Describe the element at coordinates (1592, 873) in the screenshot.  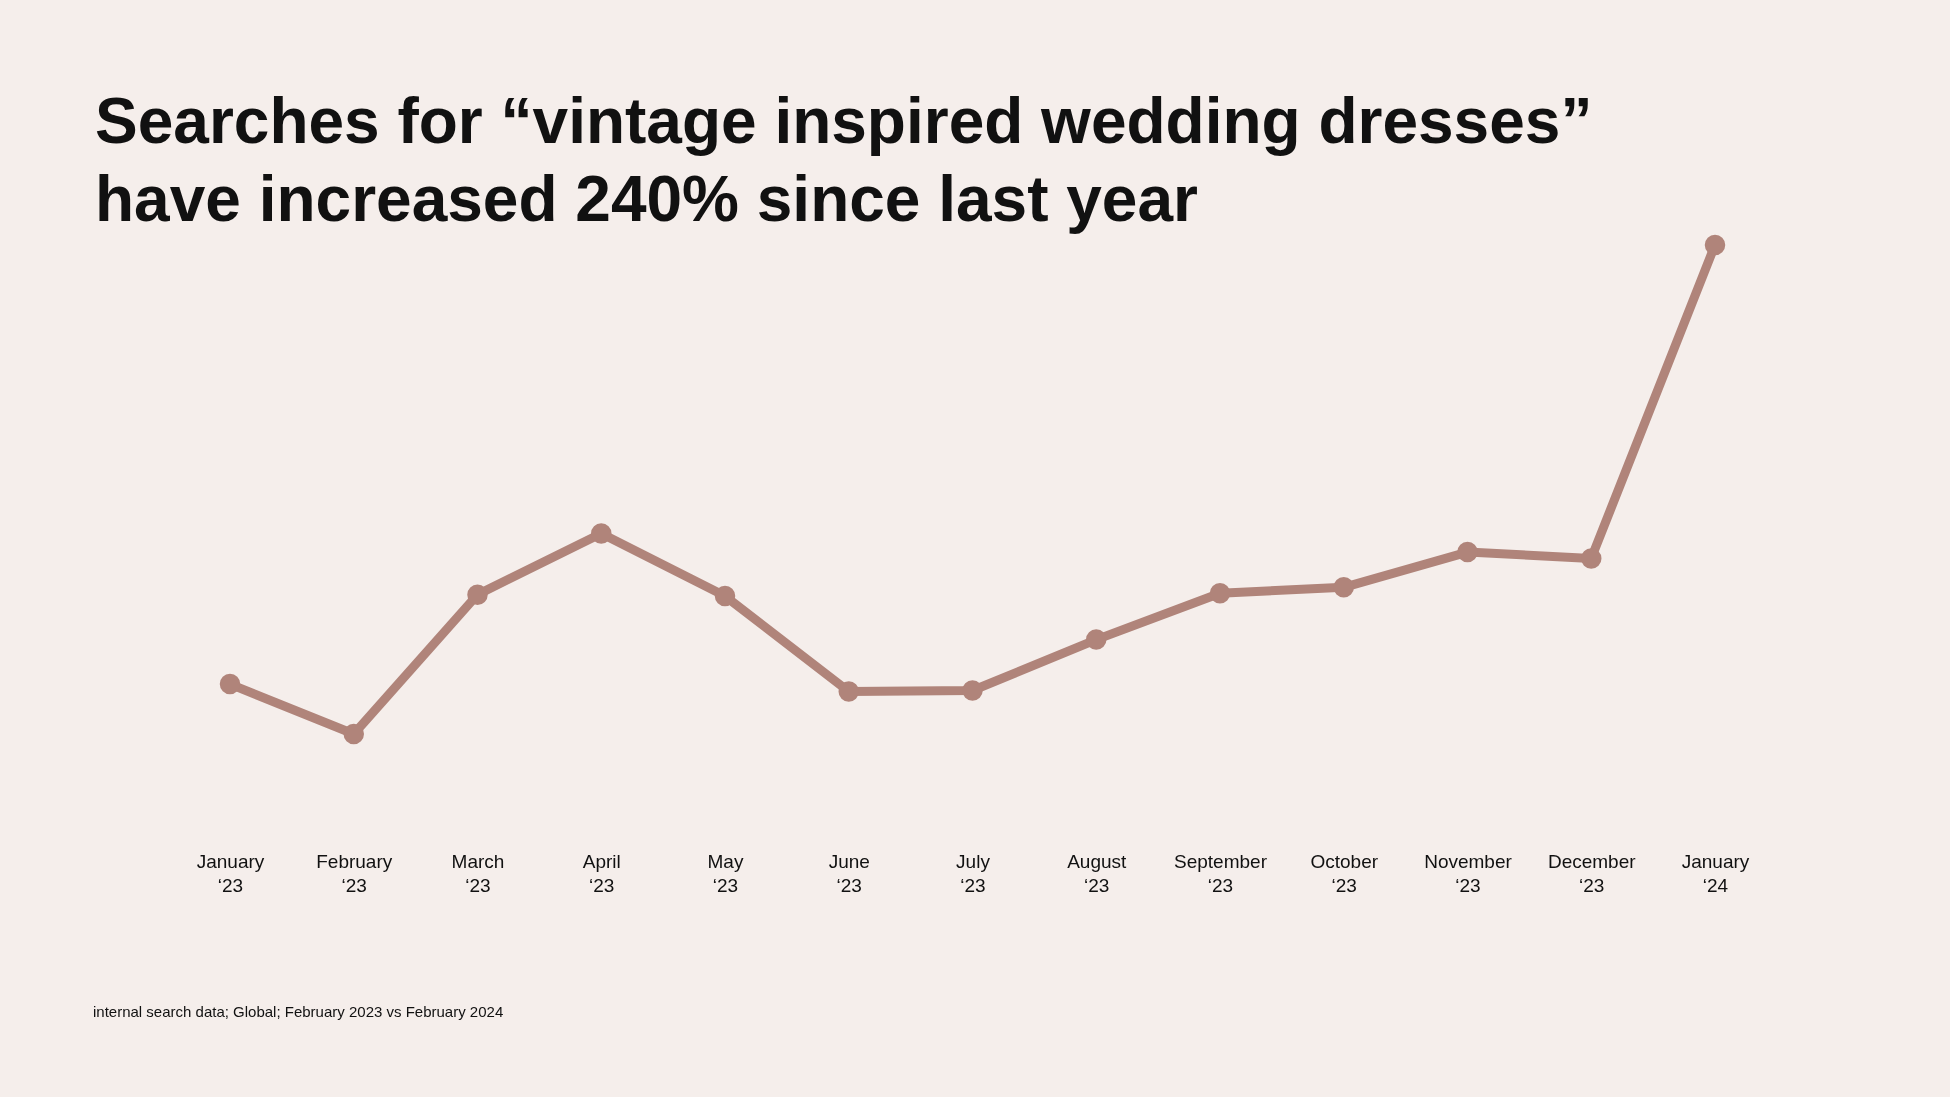
I see `x-tick-label: December ‘23` at that location.